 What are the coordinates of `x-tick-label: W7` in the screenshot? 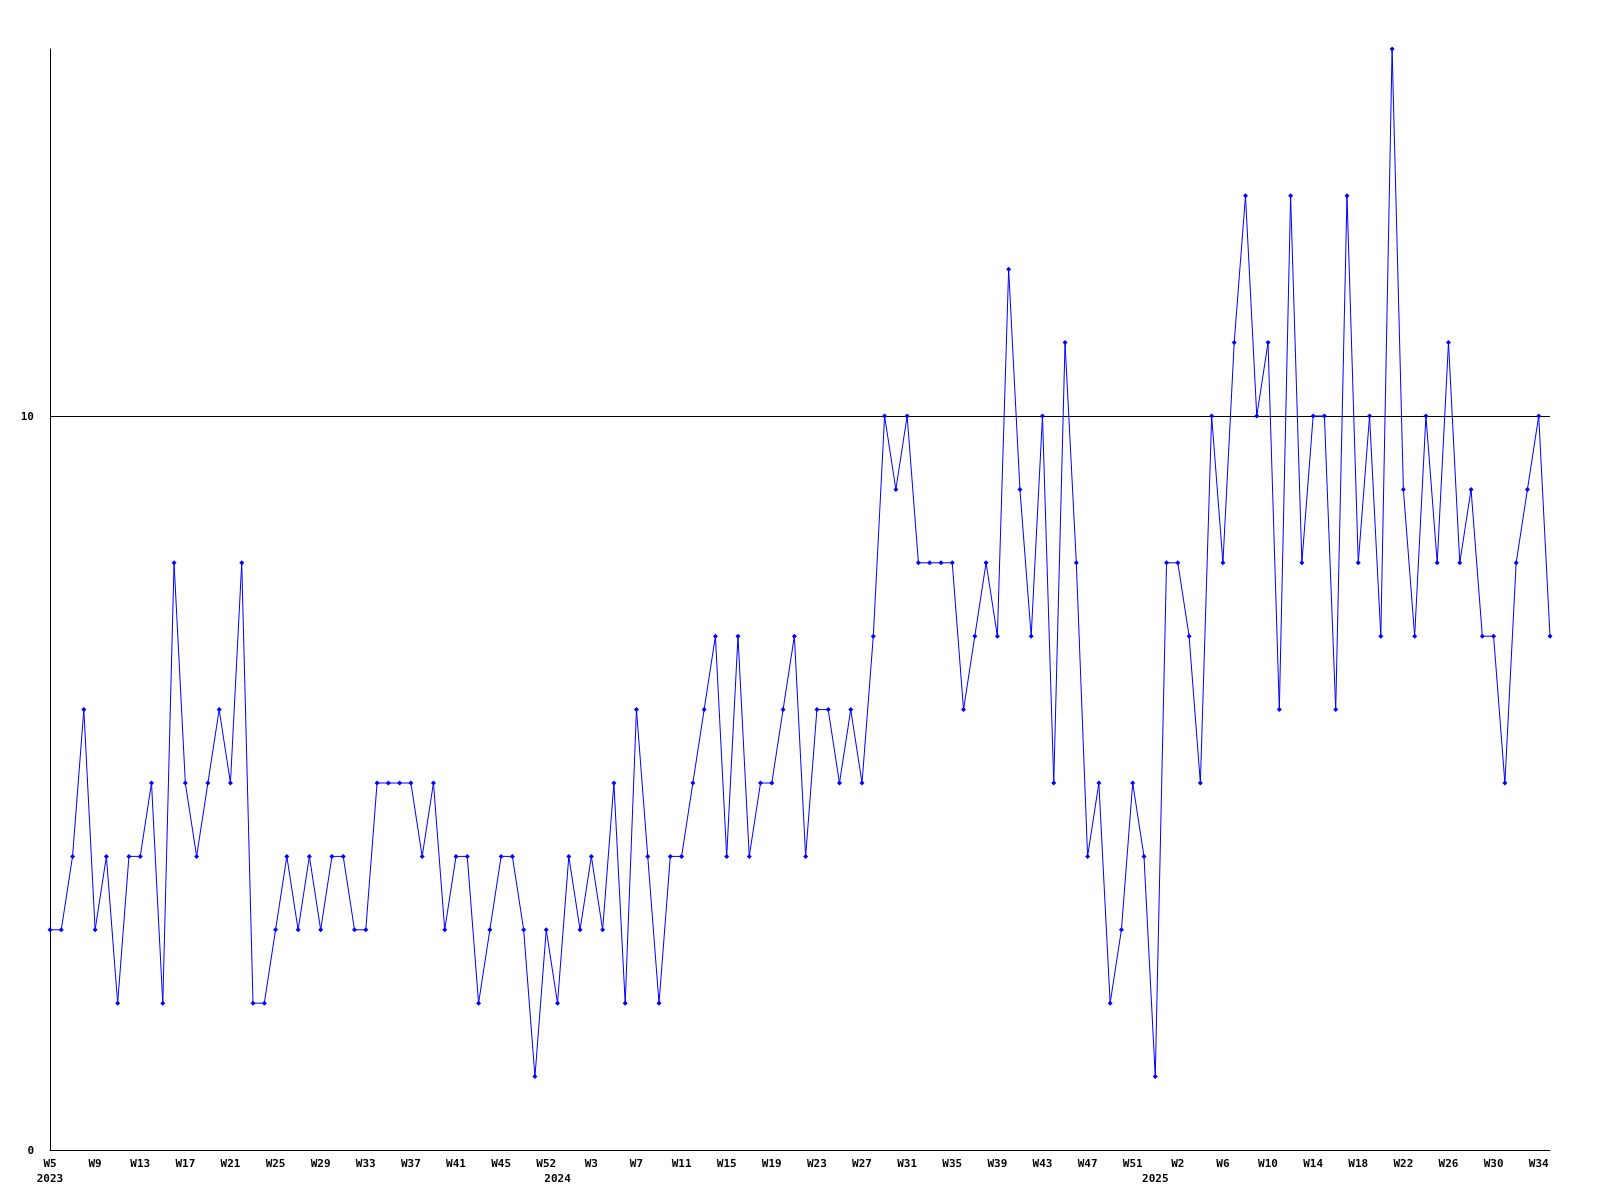 It's located at (636, 1163).